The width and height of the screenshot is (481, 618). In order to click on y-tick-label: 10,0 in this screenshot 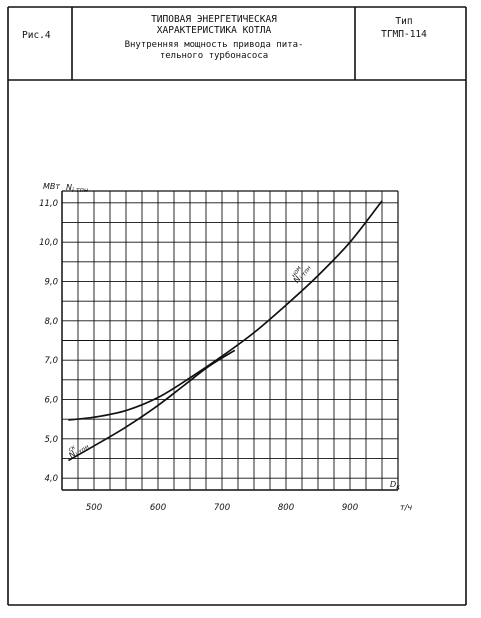, I will do `click(48, 243)`.